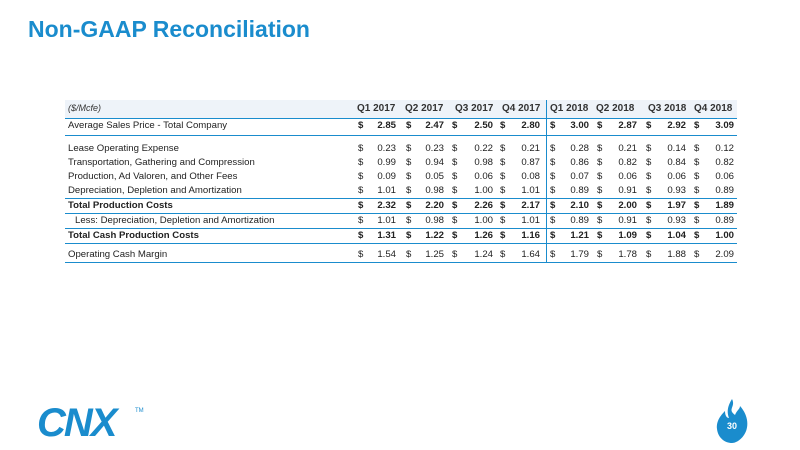  I want to click on cell-value: 0.23, so click(434, 148).